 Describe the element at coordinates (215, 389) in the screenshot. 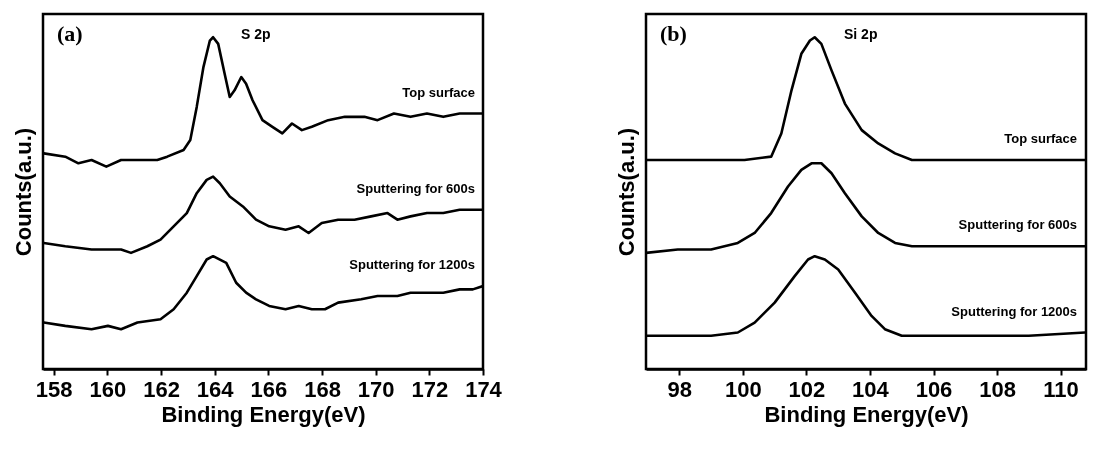

I see `x-tick-label: 164` at that location.